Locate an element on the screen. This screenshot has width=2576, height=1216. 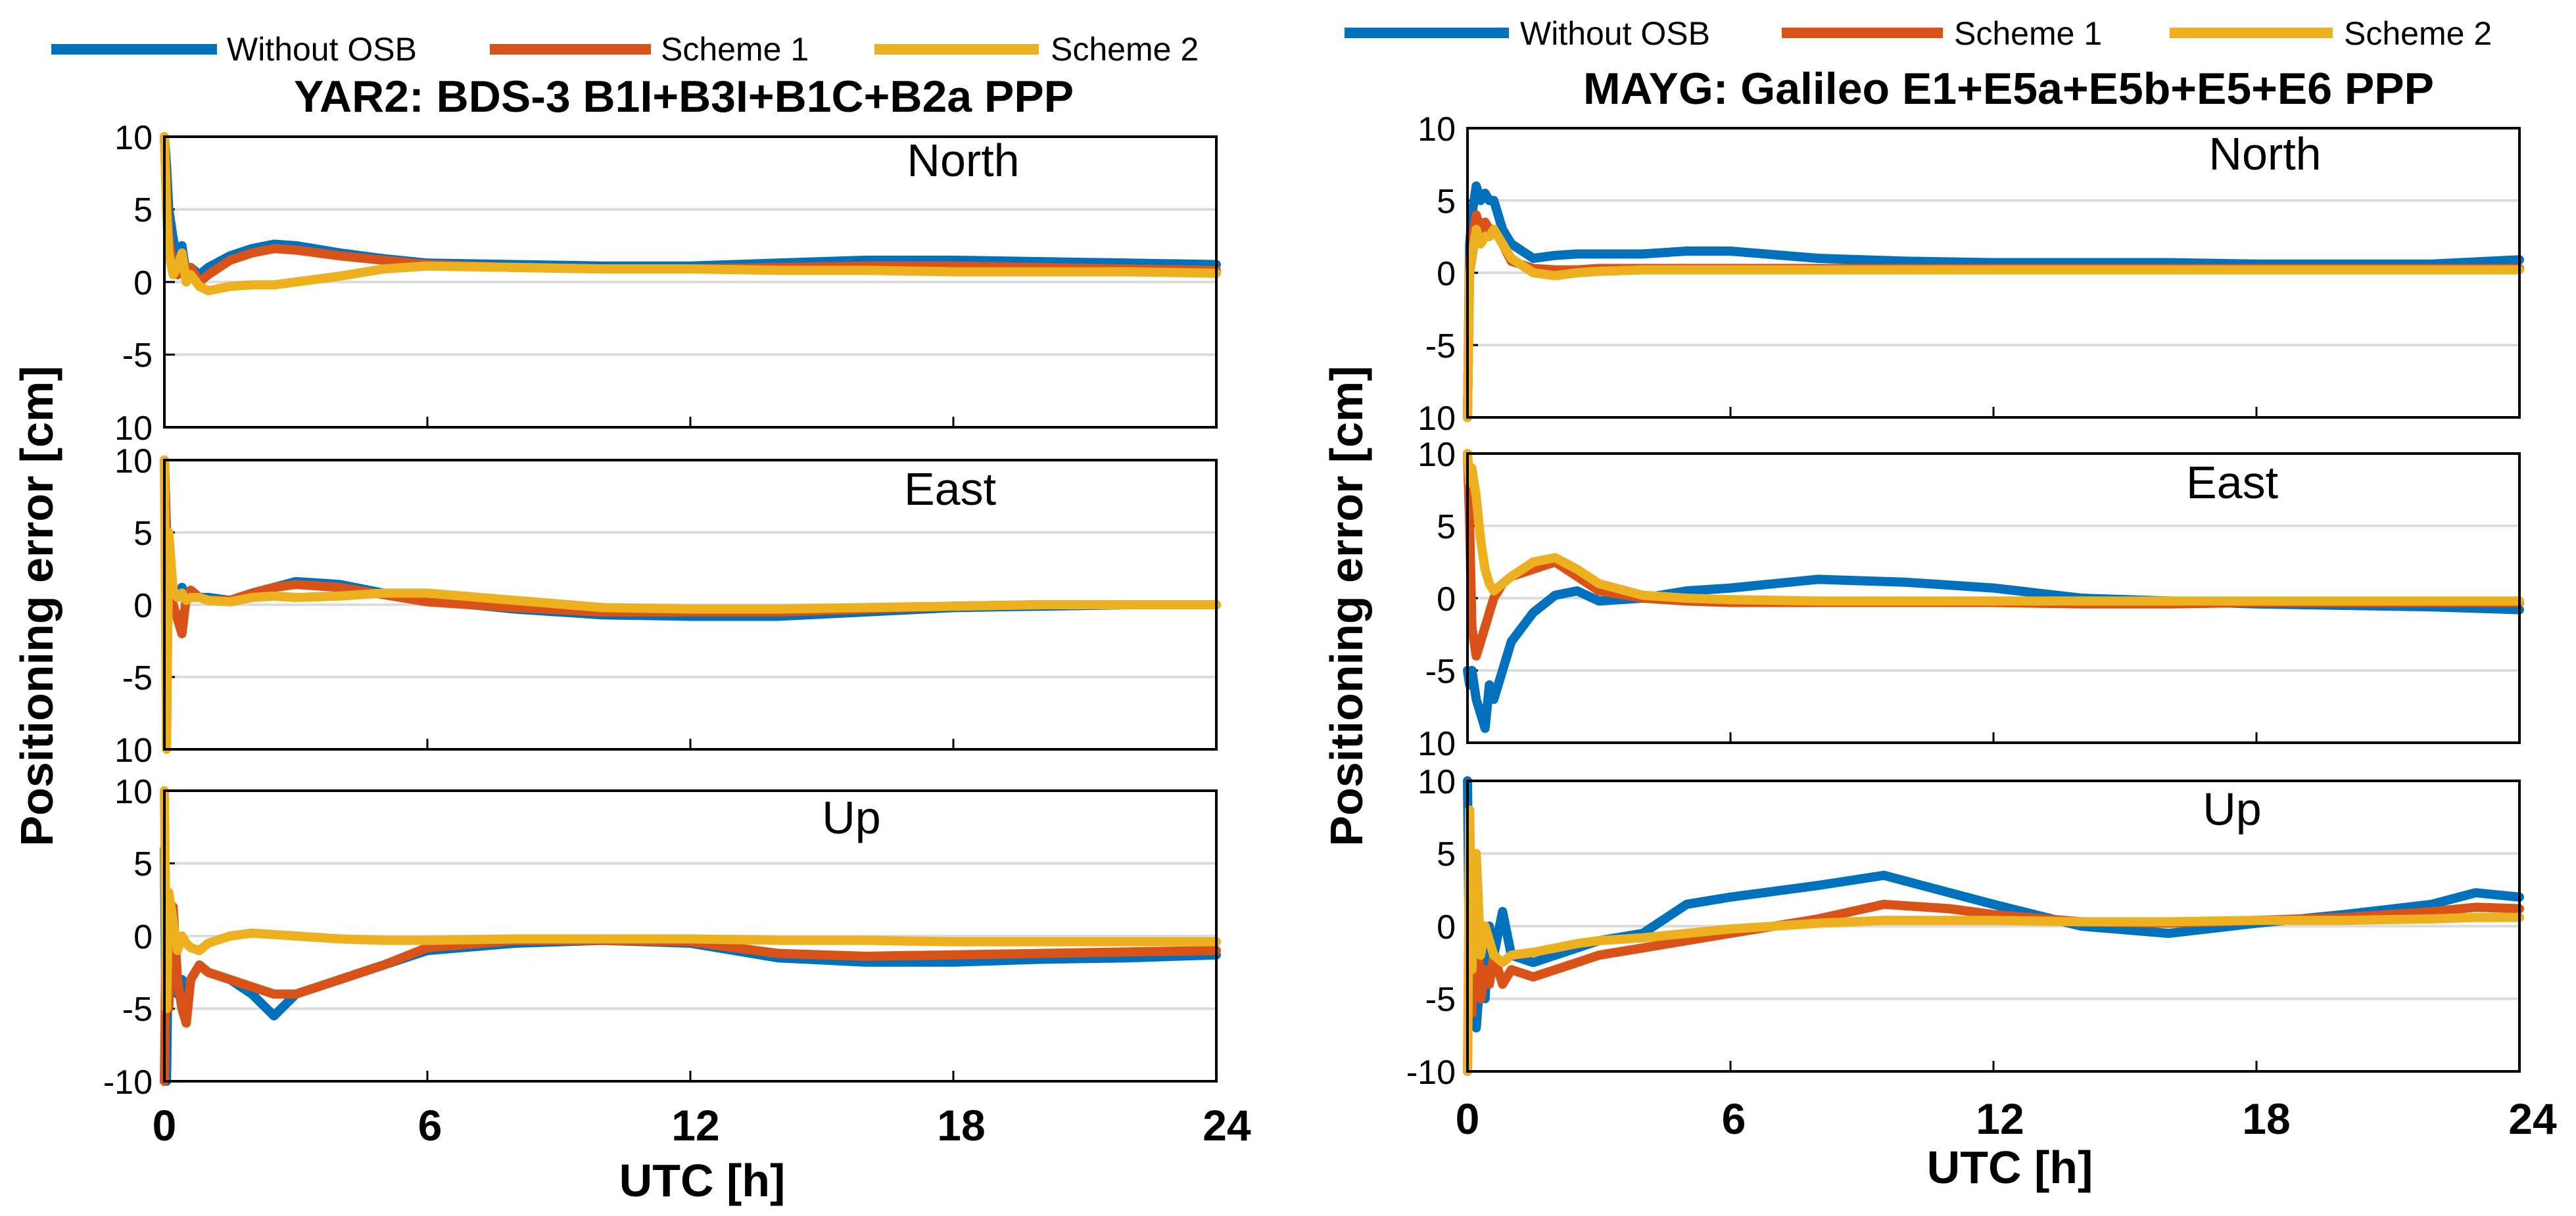
chart-title: MAYG: Galileo E1+E5a+E5b+E5+E6 PPP is located at coordinates (2009, 89).